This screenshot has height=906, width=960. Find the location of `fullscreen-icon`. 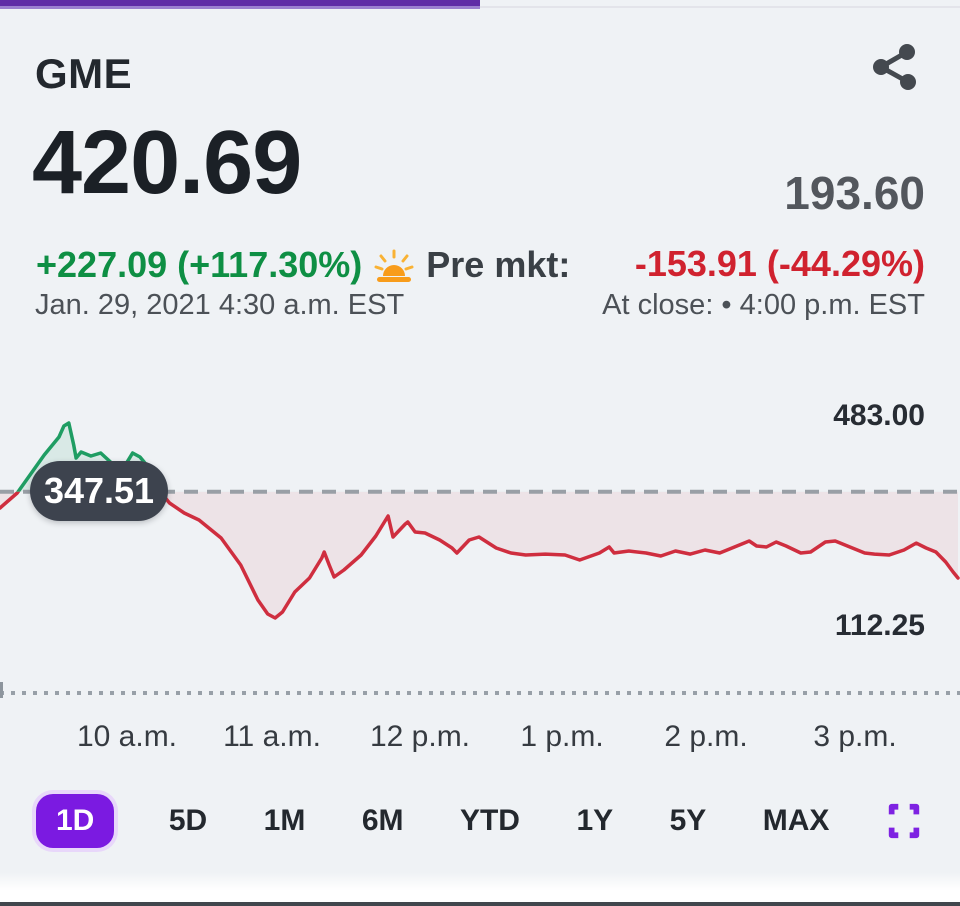

fullscreen-icon is located at coordinates (904, 821).